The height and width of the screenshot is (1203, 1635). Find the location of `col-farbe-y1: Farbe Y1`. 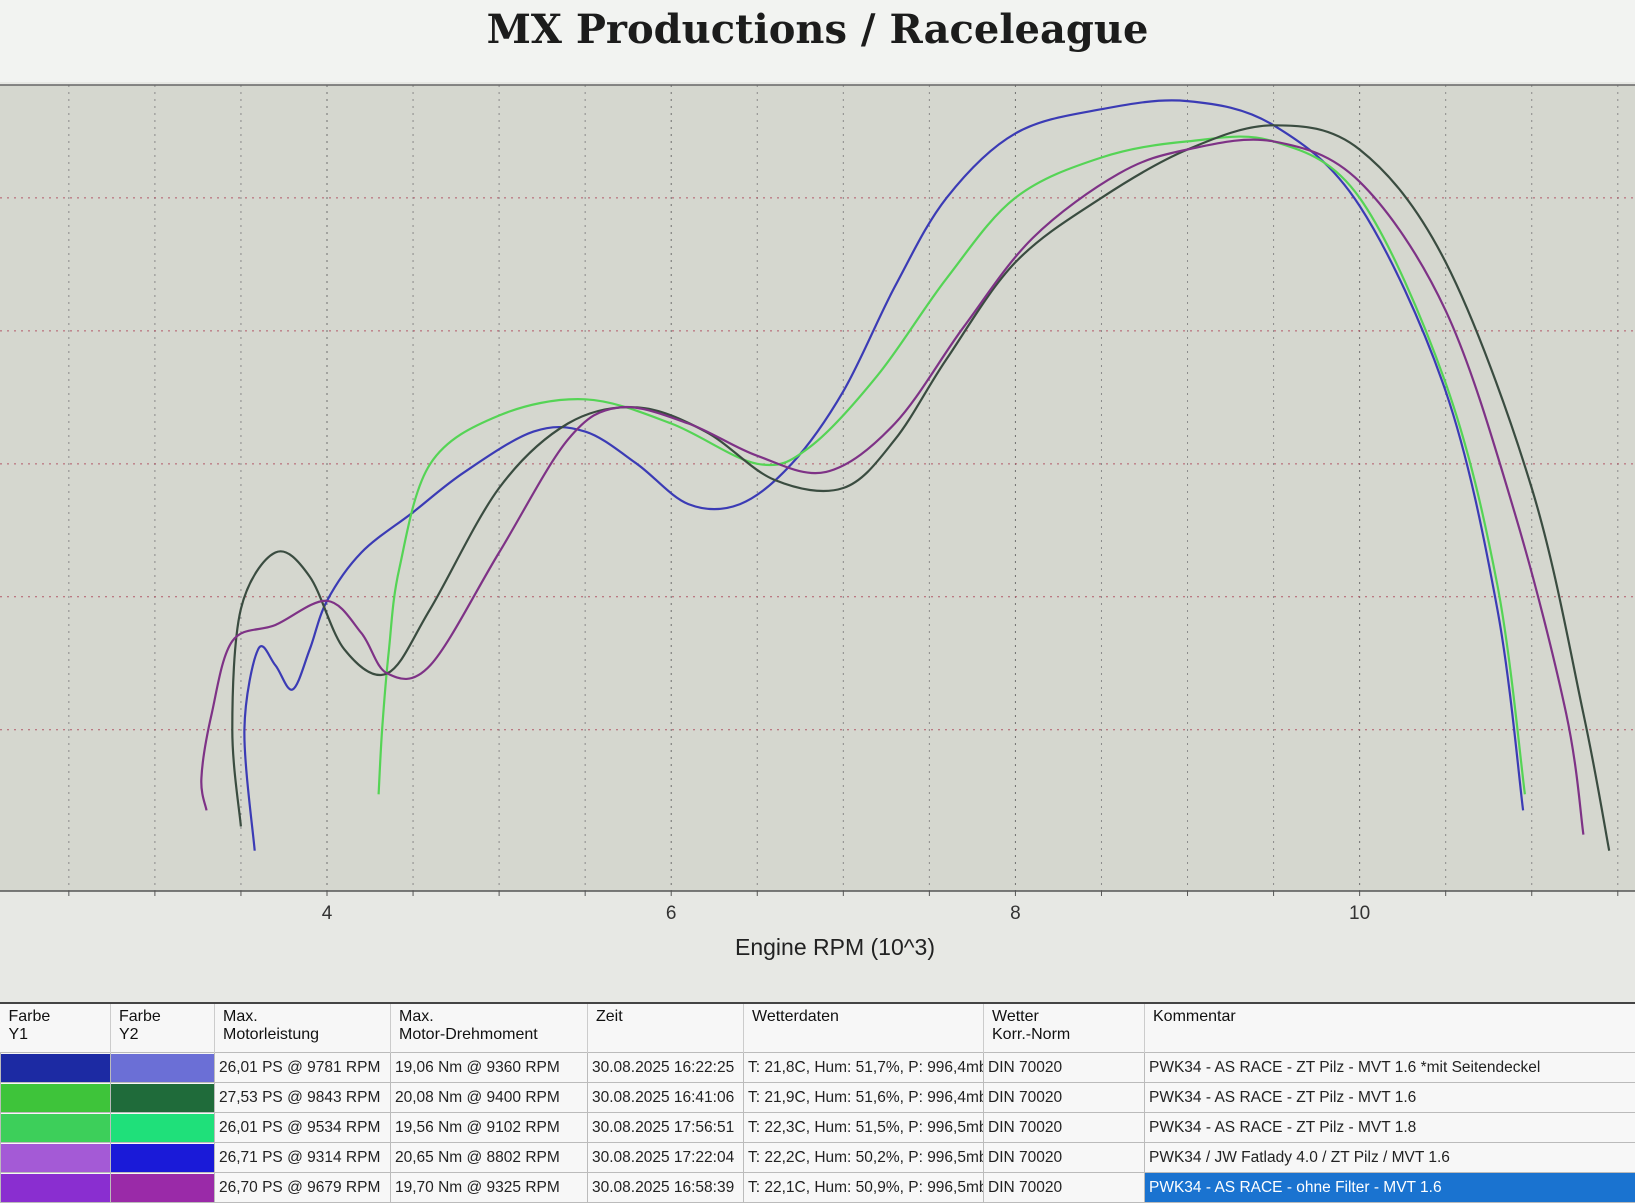

col-farbe-y1: Farbe Y1 is located at coordinates (56, 1028).